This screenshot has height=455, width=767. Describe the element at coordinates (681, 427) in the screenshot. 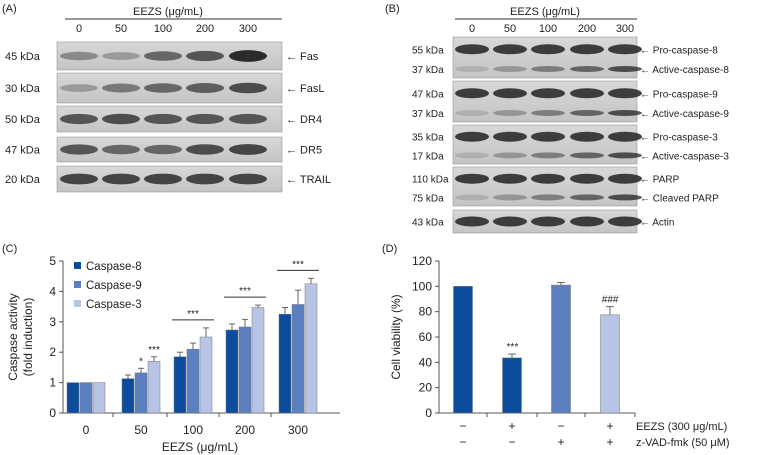

I see `condition-label: EEZS (300 μg/mL)` at that location.